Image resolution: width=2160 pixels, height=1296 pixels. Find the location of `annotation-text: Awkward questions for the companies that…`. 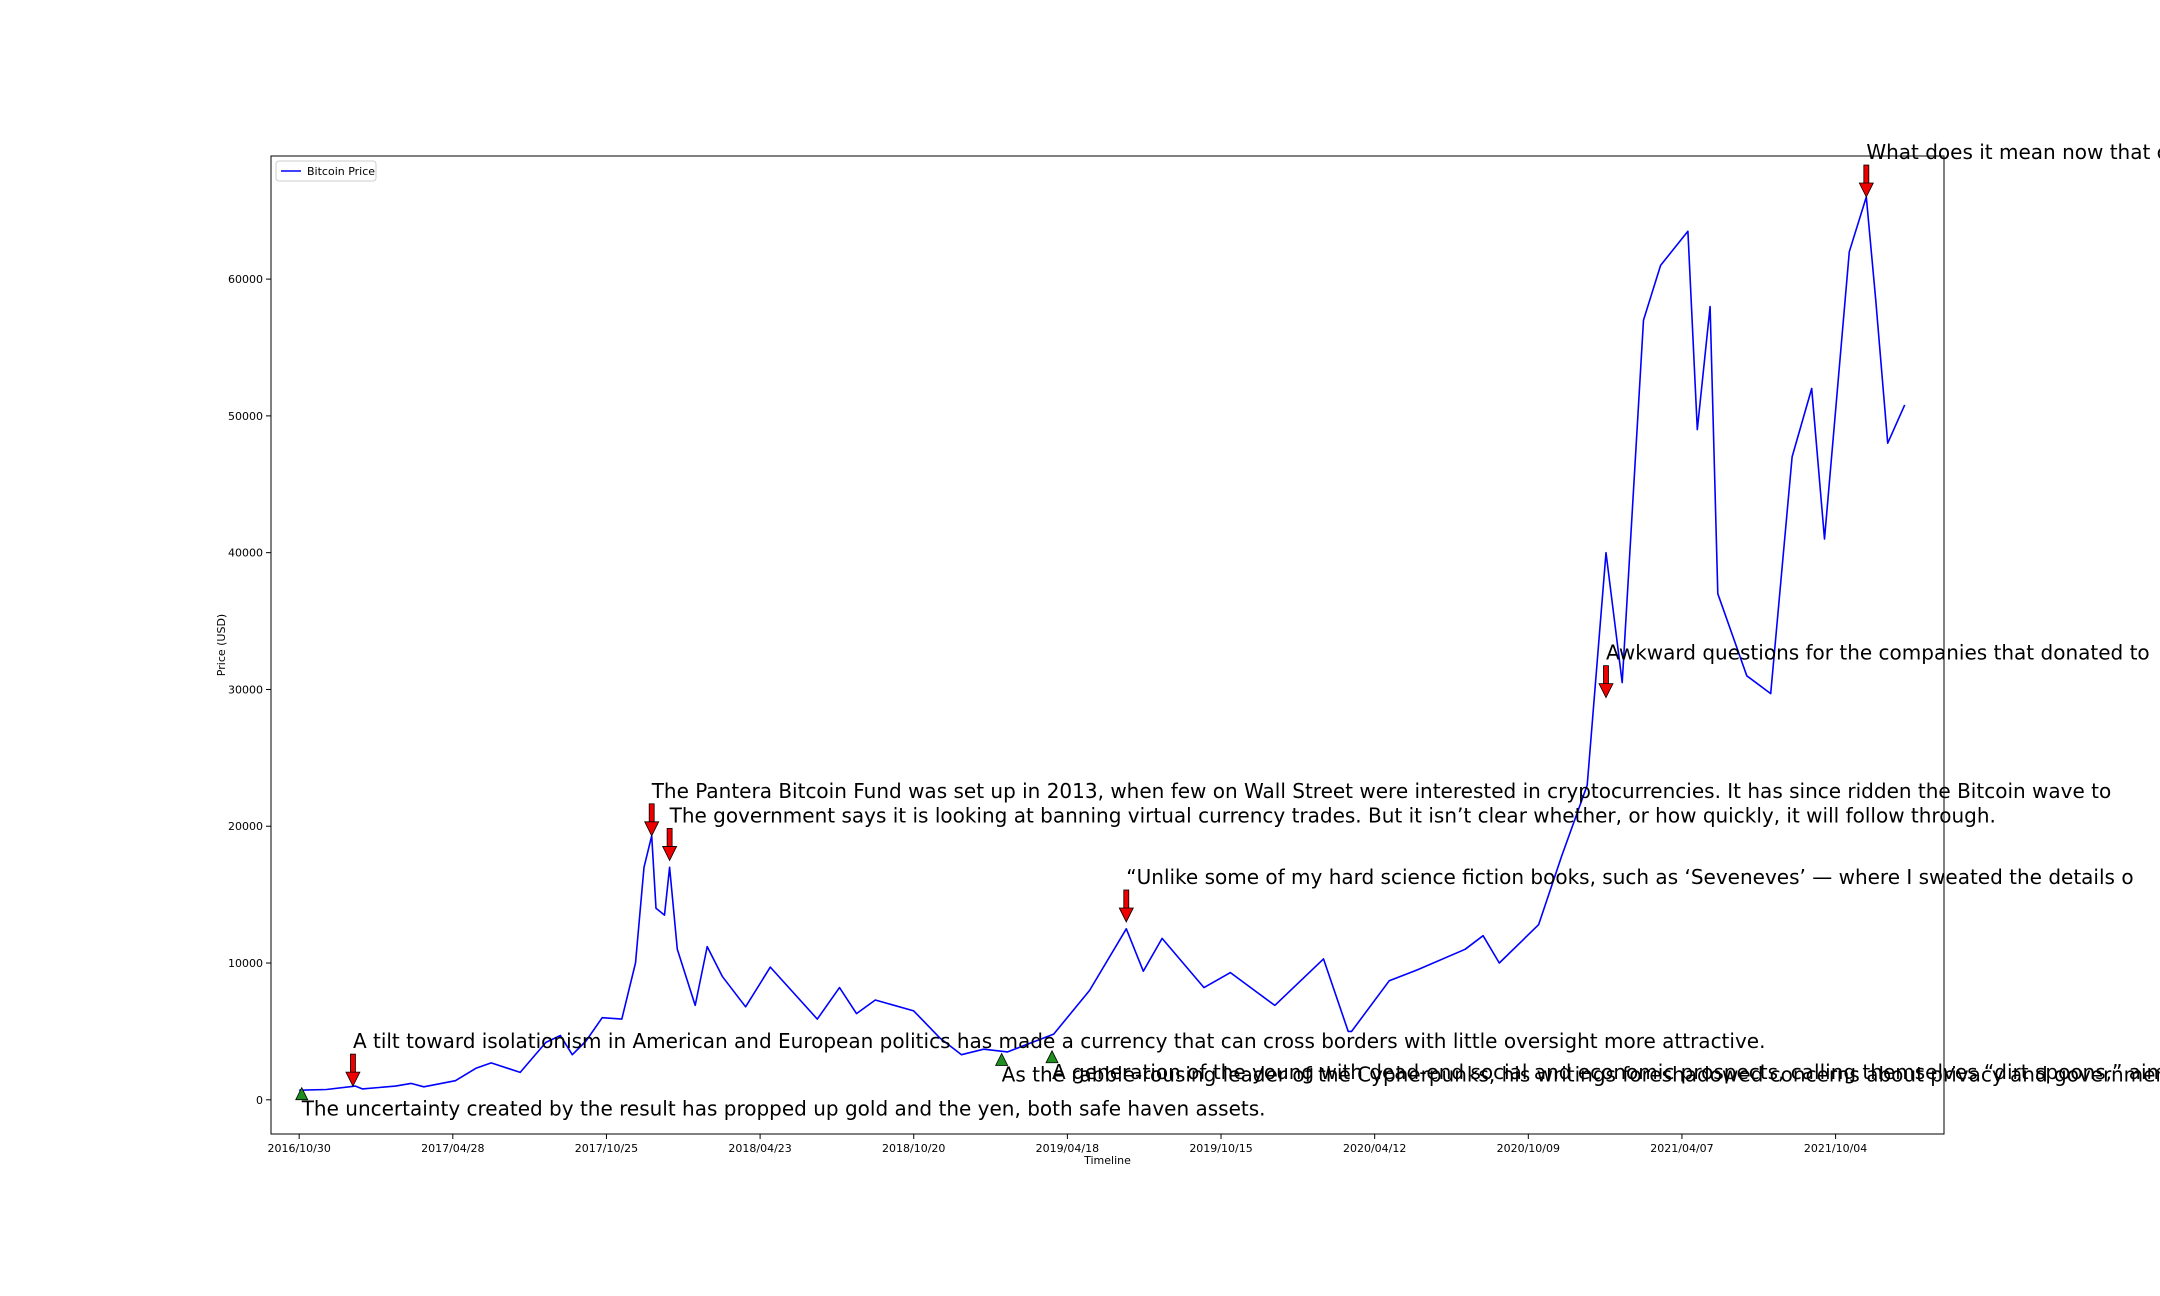

annotation-text: Awkward questions for the companies that… is located at coordinates (1878, 653).